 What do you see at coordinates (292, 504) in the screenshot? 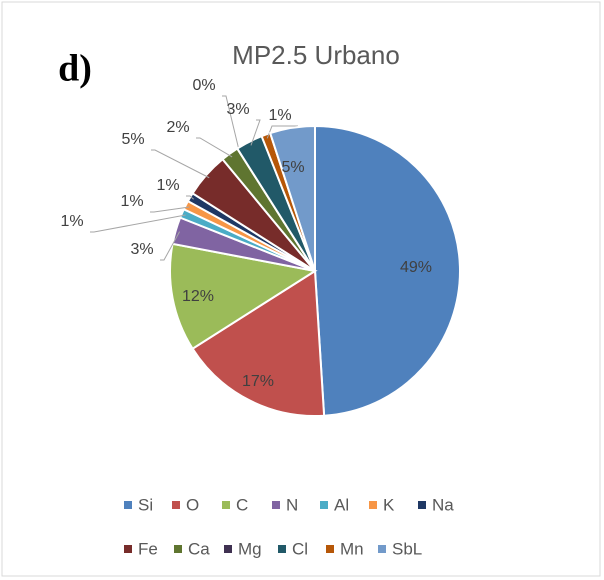
I see `legend-label: N` at bounding box center [292, 504].